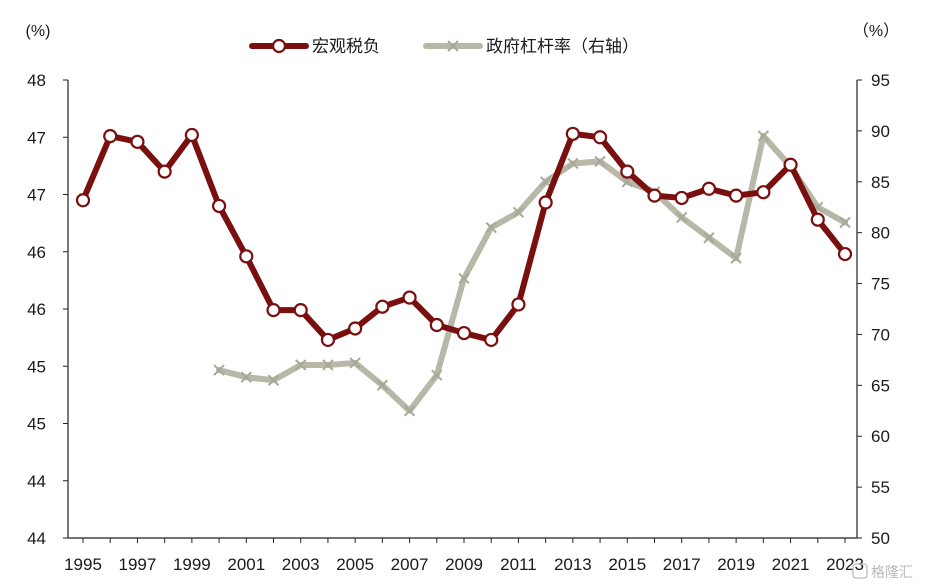 Image resolution: width=927 pixels, height=588 pixels. Describe the element at coordinates (892, 572) in the screenshot. I see `watermark-text: 格隆汇` at that location.